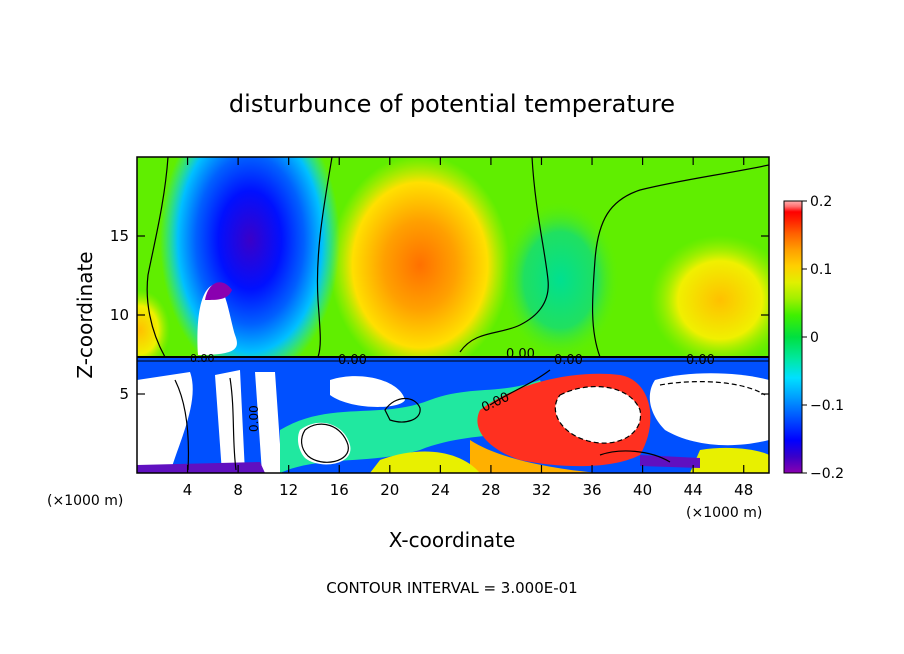 This screenshot has height=654, width=904. What do you see at coordinates (541, 490) in the screenshot?
I see `x-tick-label: 32` at bounding box center [541, 490].